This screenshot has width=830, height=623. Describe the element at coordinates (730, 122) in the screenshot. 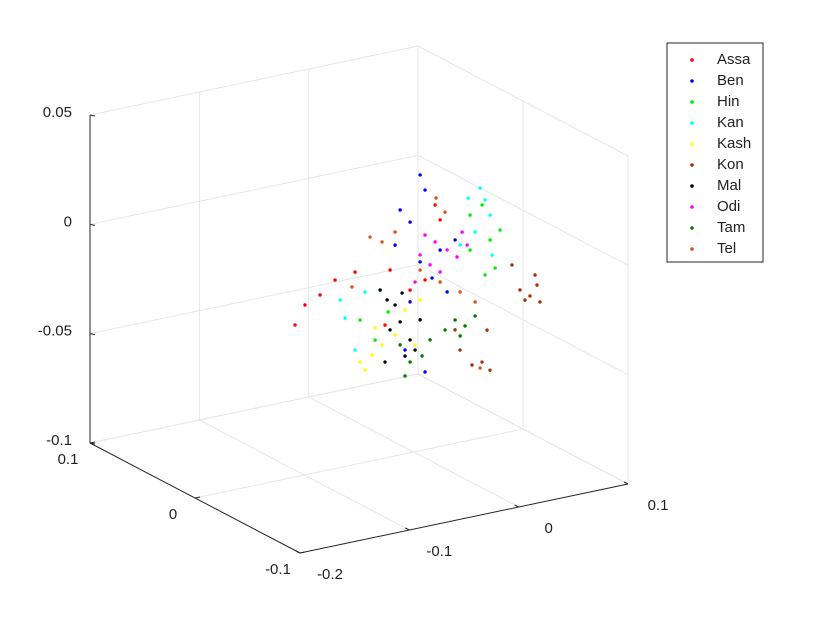

I see `legend-label: Kan` at that location.